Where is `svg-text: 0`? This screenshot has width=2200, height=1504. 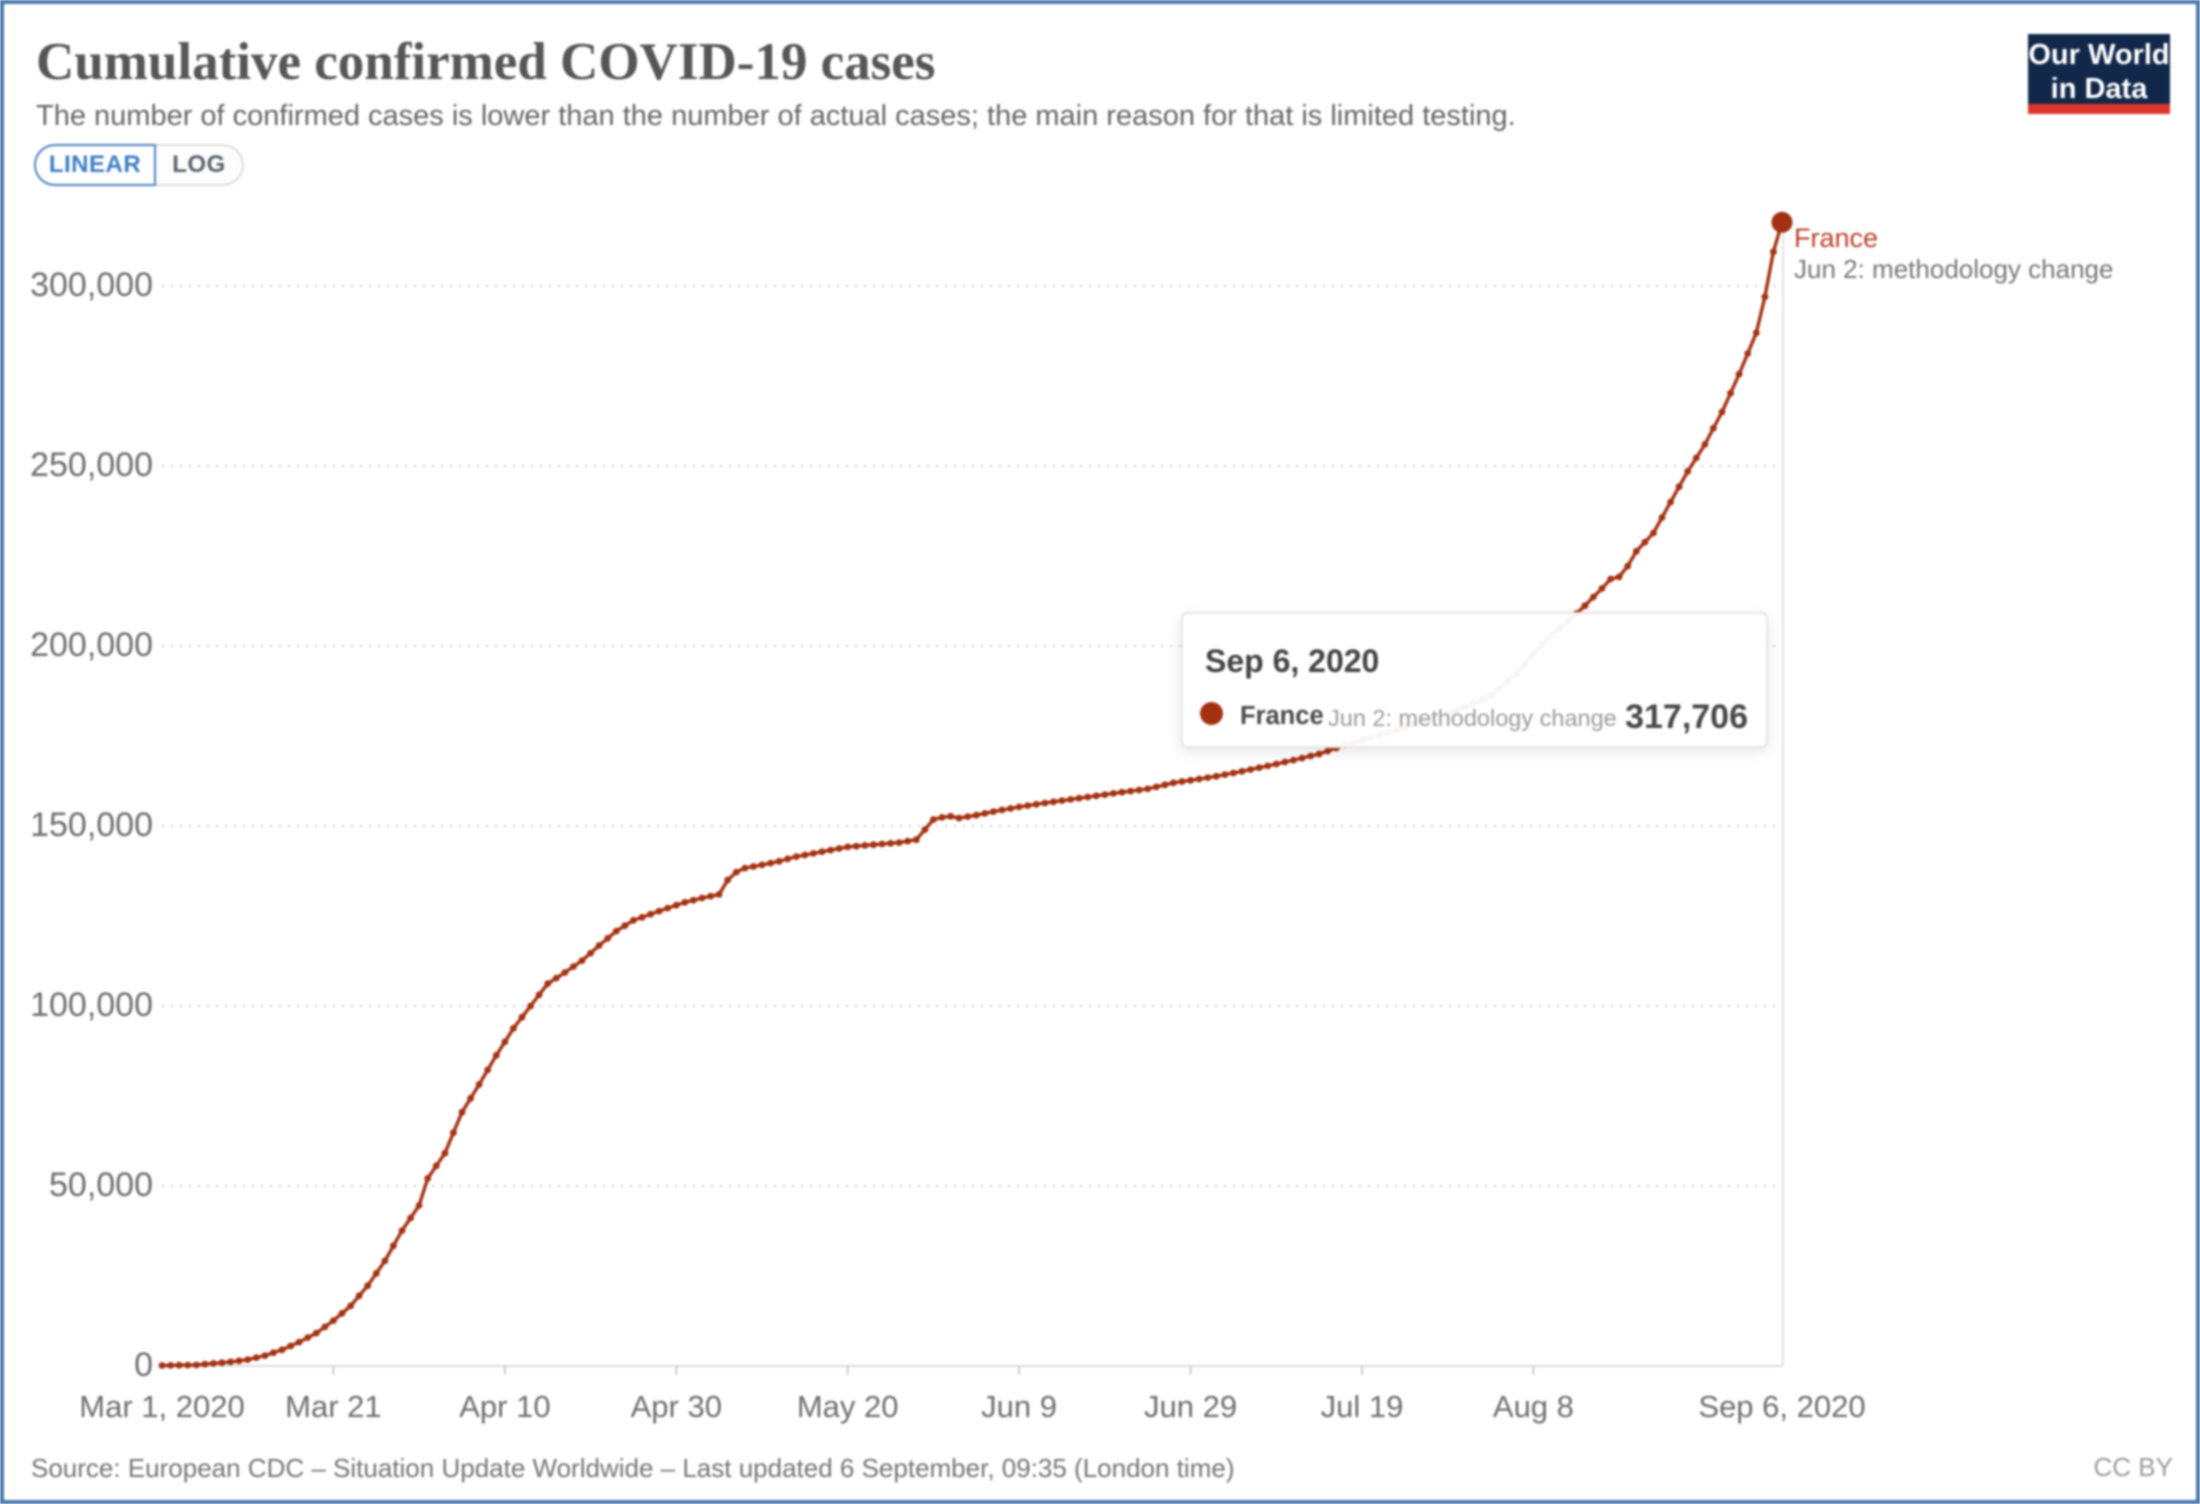
svg-text: 0 is located at coordinates (143, 1365).